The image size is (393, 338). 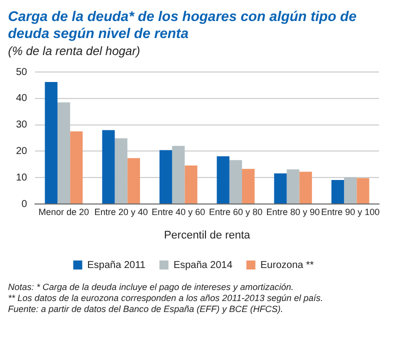 What do you see at coordinates (293, 211) in the screenshot?
I see `x-tick-label: Entre 80 y 90` at bounding box center [293, 211].